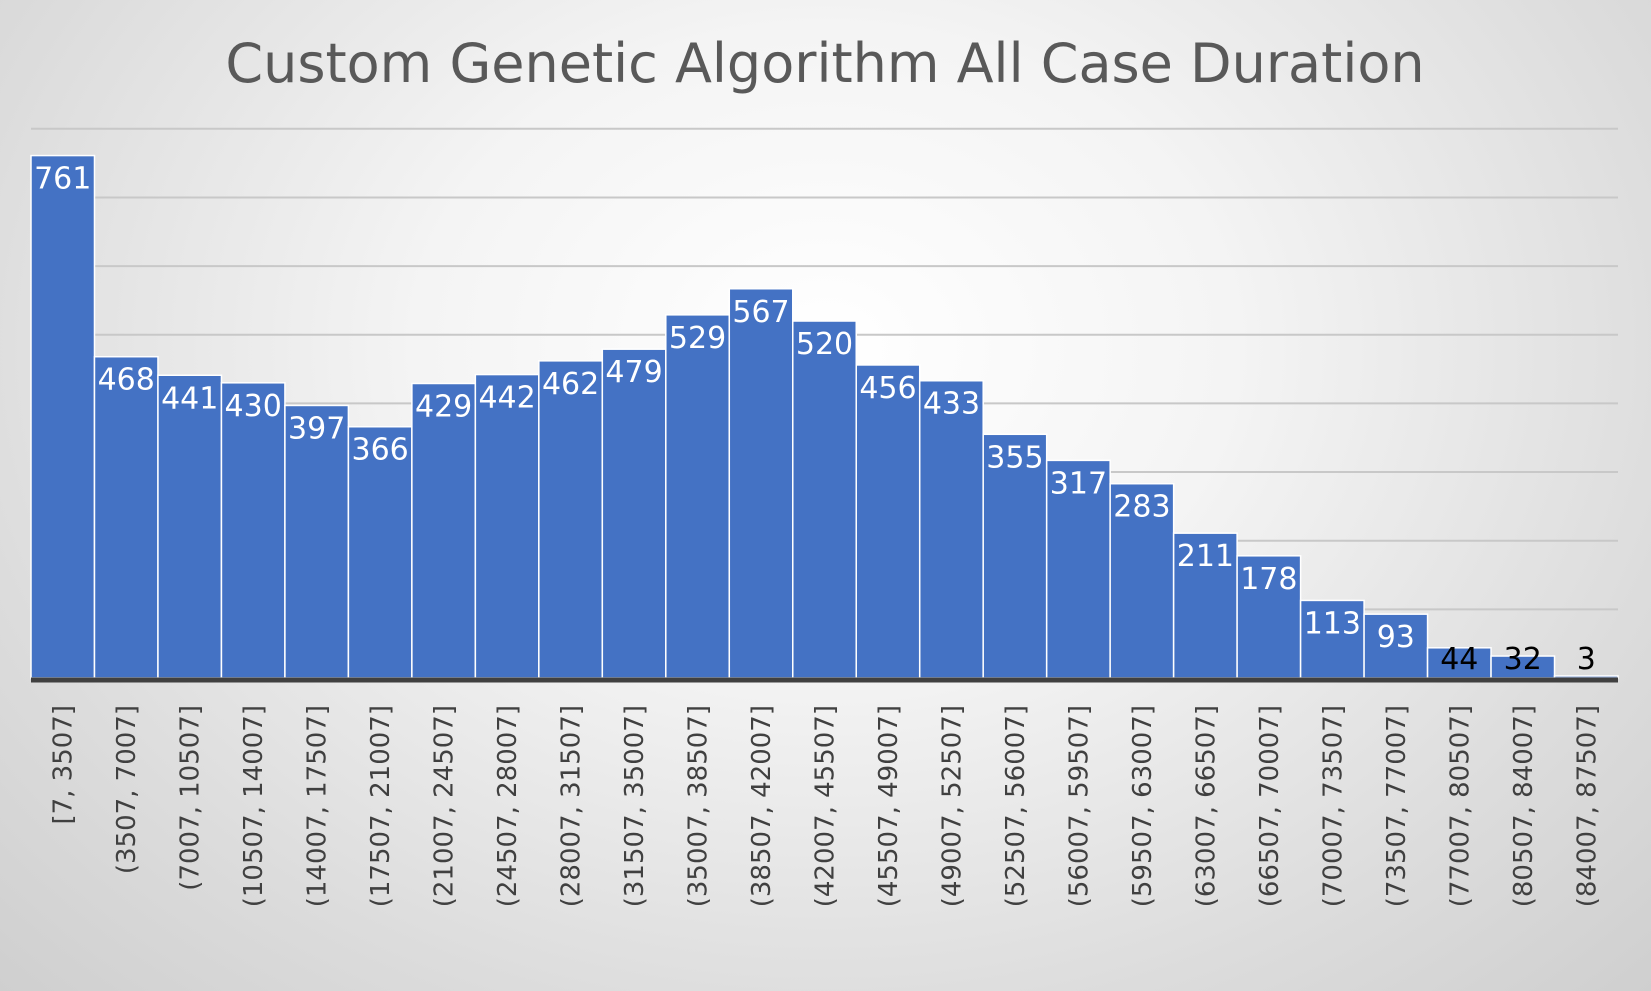 The image size is (1651, 991). What do you see at coordinates (1397, 806) in the screenshot?
I see `x-tick-label: (73507, 77007]` at bounding box center [1397, 806].